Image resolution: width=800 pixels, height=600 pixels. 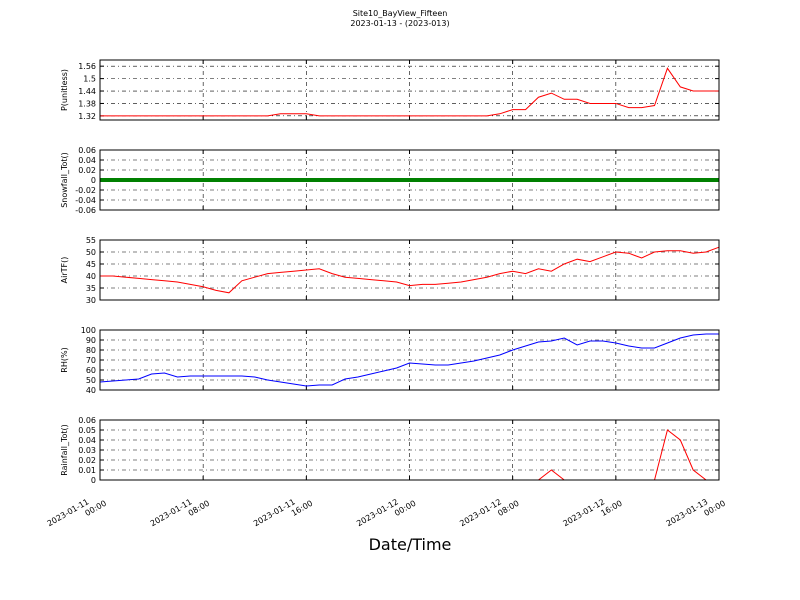 I want to click on y-tick-label: 1.44, so click(x=87, y=91).